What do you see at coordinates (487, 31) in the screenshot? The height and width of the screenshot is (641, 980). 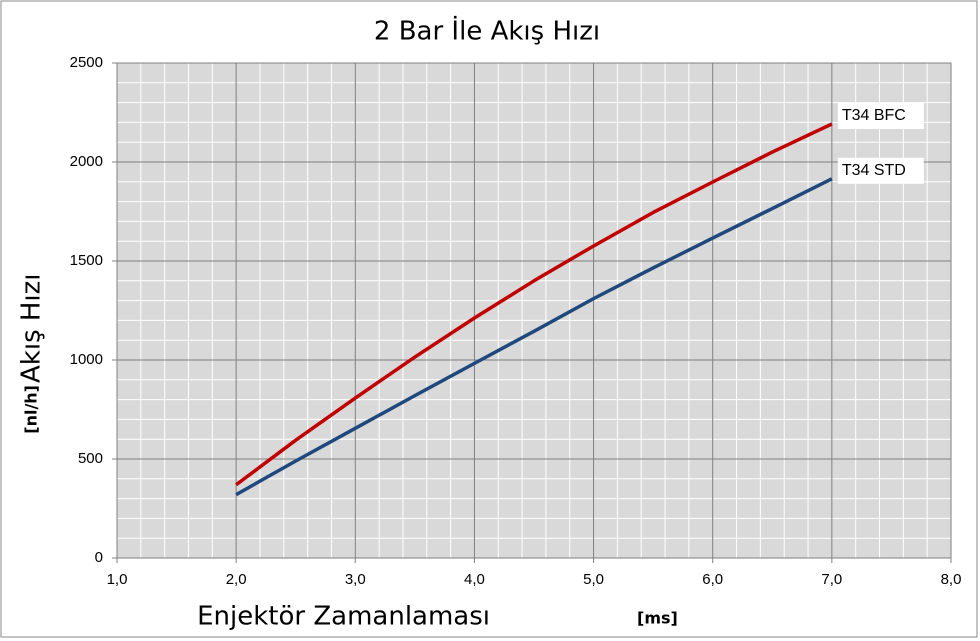 I see `chart-title: 2 Bar İle Akış Hızı` at bounding box center [487, 31].